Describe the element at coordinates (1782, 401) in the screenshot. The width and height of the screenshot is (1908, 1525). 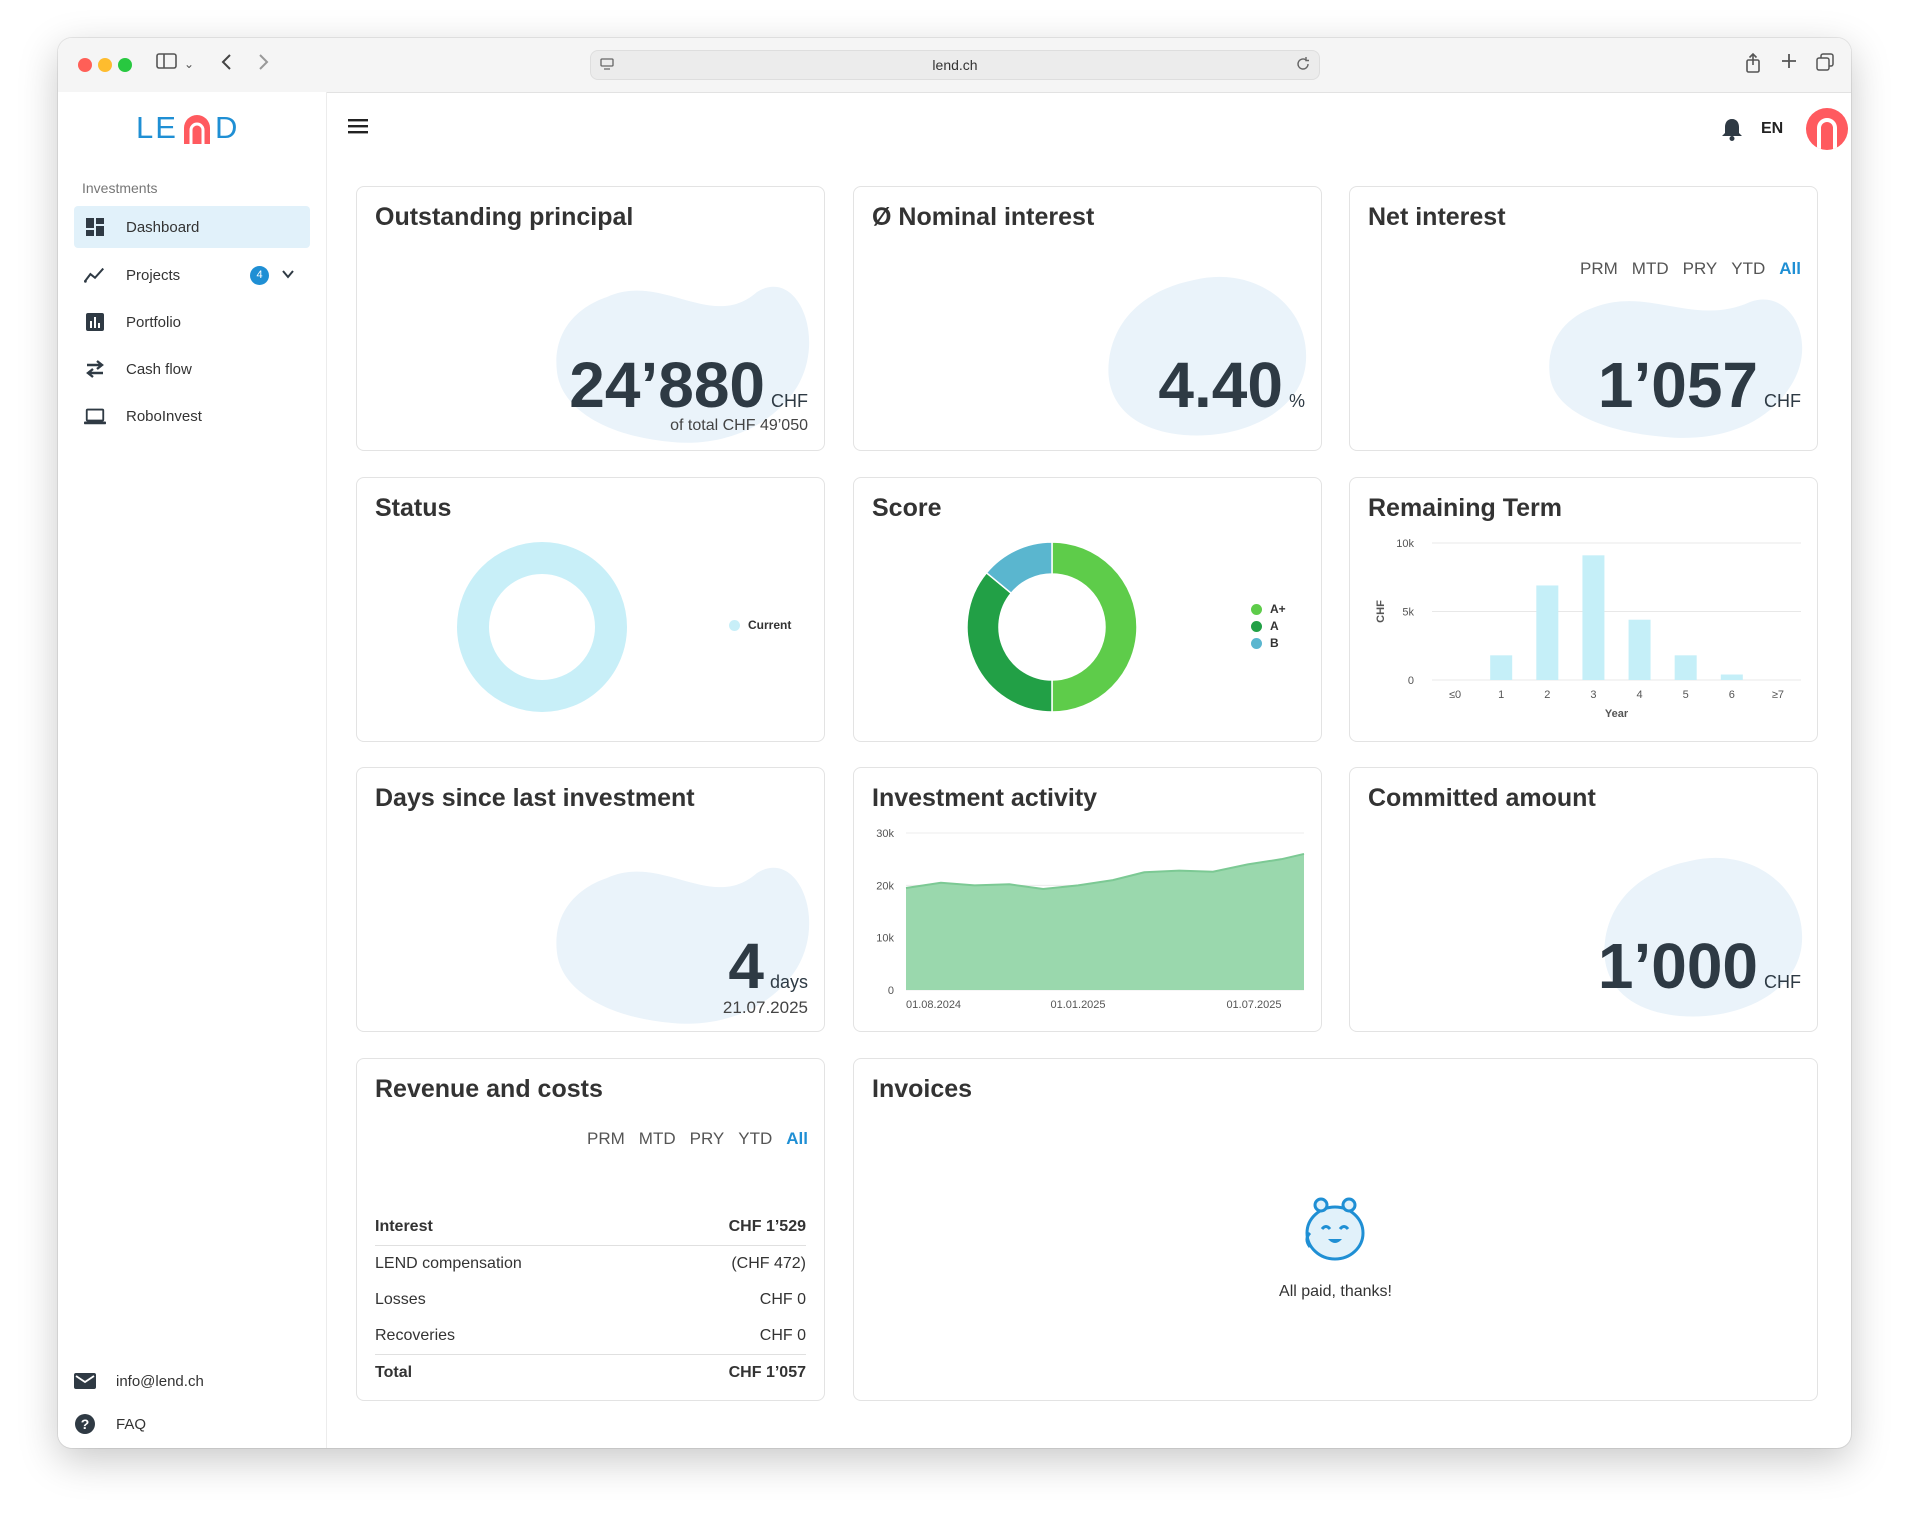
I see `net-unit: CHF` at that location.